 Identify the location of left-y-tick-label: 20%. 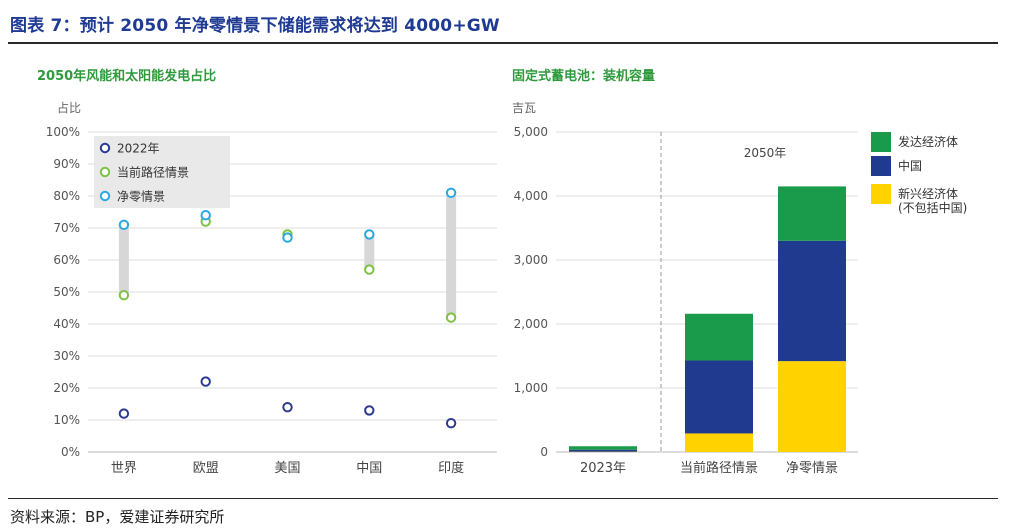
(66, 388).